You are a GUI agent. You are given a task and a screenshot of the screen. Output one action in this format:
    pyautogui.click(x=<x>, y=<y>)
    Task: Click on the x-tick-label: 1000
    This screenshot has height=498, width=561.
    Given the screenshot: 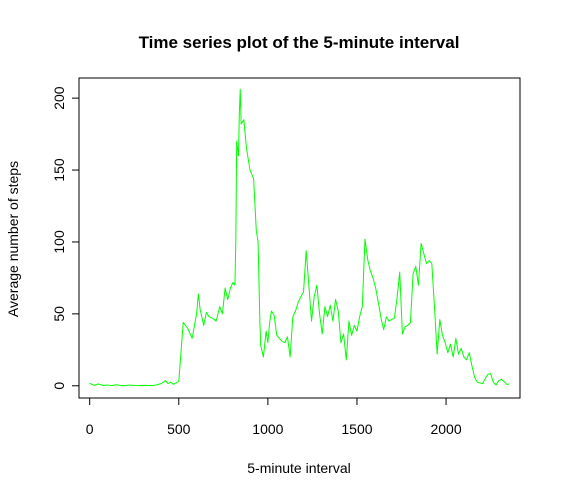 What is the action you would take?
    pyautogui.click(x=267, y=429)
    